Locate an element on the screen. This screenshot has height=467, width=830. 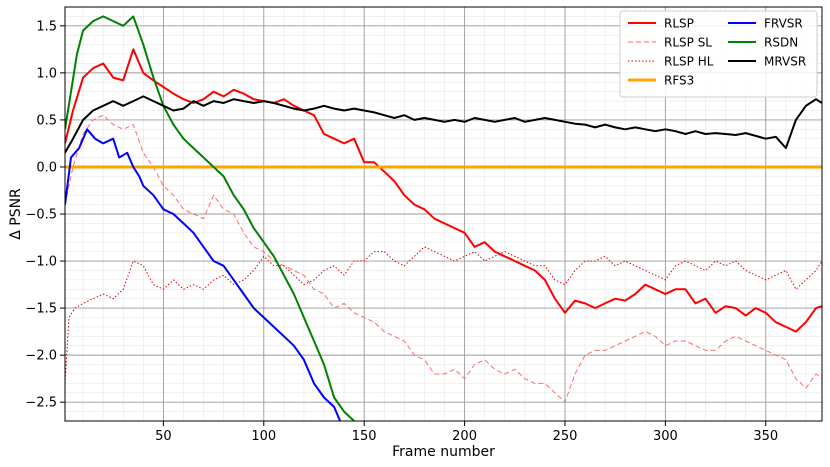
x-axis: 50 100 150 200 250 300 350 is located at coordinates (466, 432).